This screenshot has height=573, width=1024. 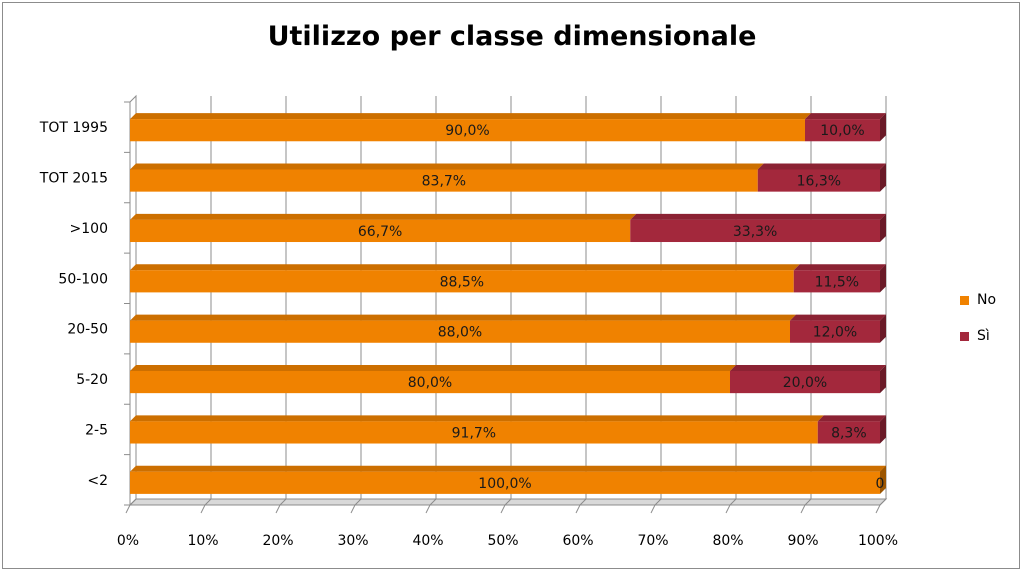 I want to click on data-label-no: 83,7%, so click(x=444, y=182).